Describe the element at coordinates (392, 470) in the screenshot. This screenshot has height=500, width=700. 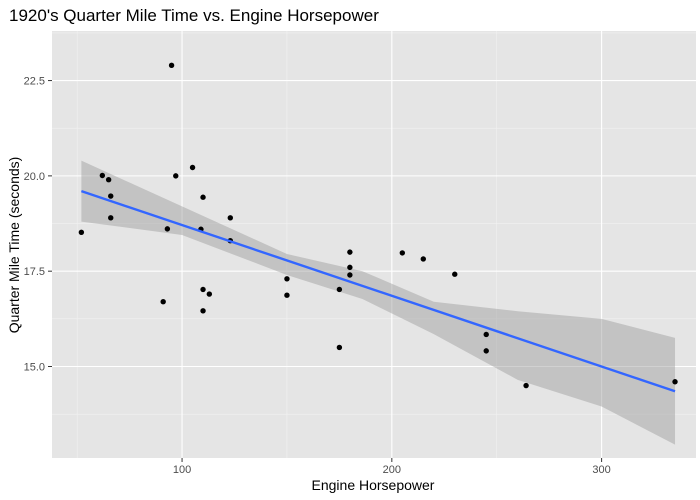
I see `x-tick-label: 200` at that location.